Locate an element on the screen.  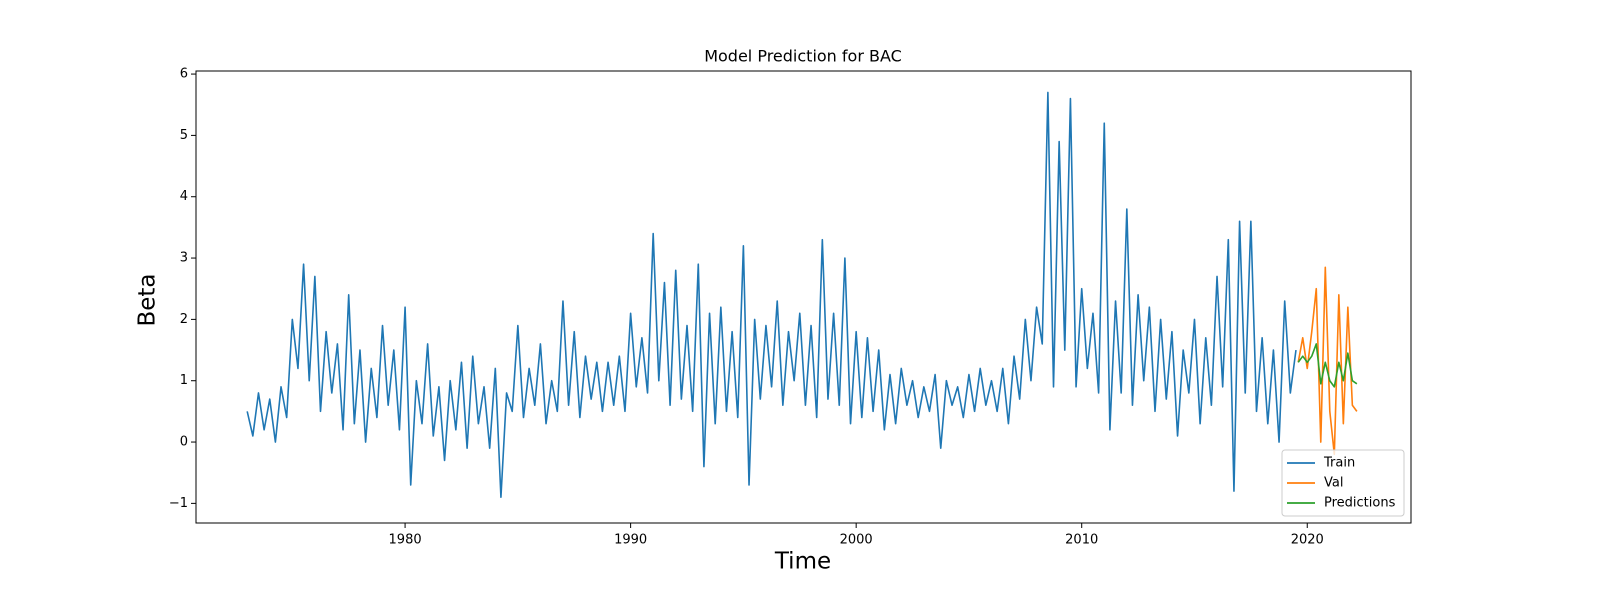
y-tick-label: 1 is located at coordinates (184, 380).